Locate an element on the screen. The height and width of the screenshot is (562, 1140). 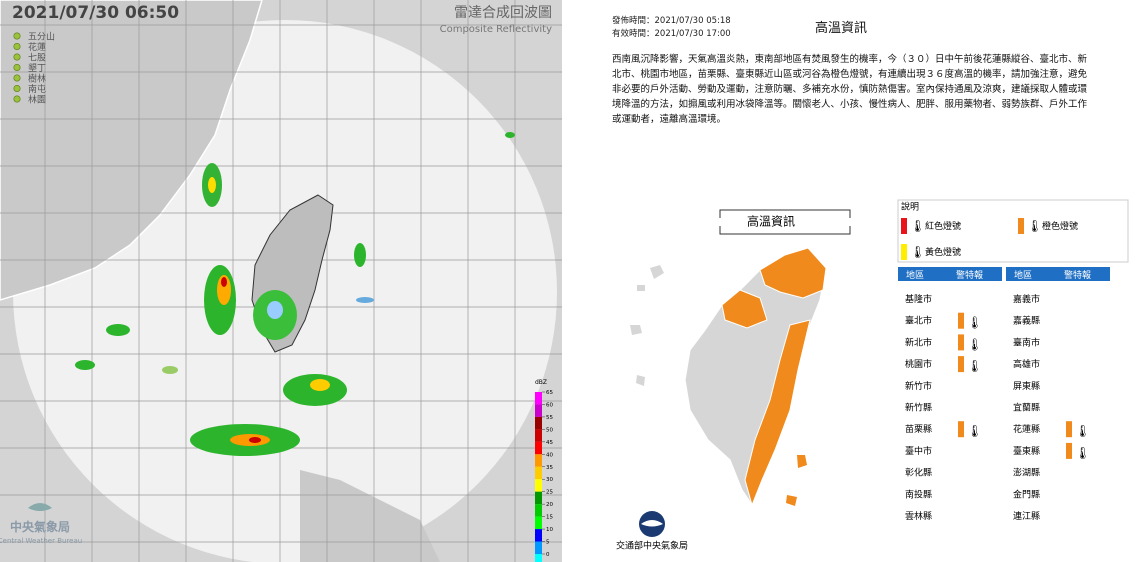
area-name: 宜蘭縣 is located at coordinates (1026, 408).